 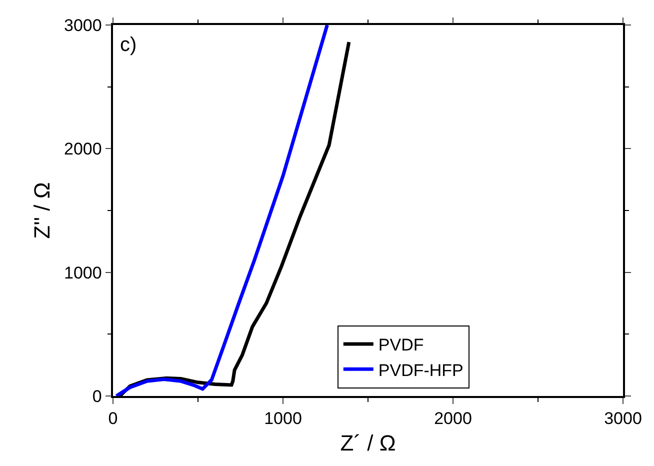 What do you see at coordinates (401, 345) in the screenshot?
I see `legend-label: PVDF` at bounding box center [401, 345].